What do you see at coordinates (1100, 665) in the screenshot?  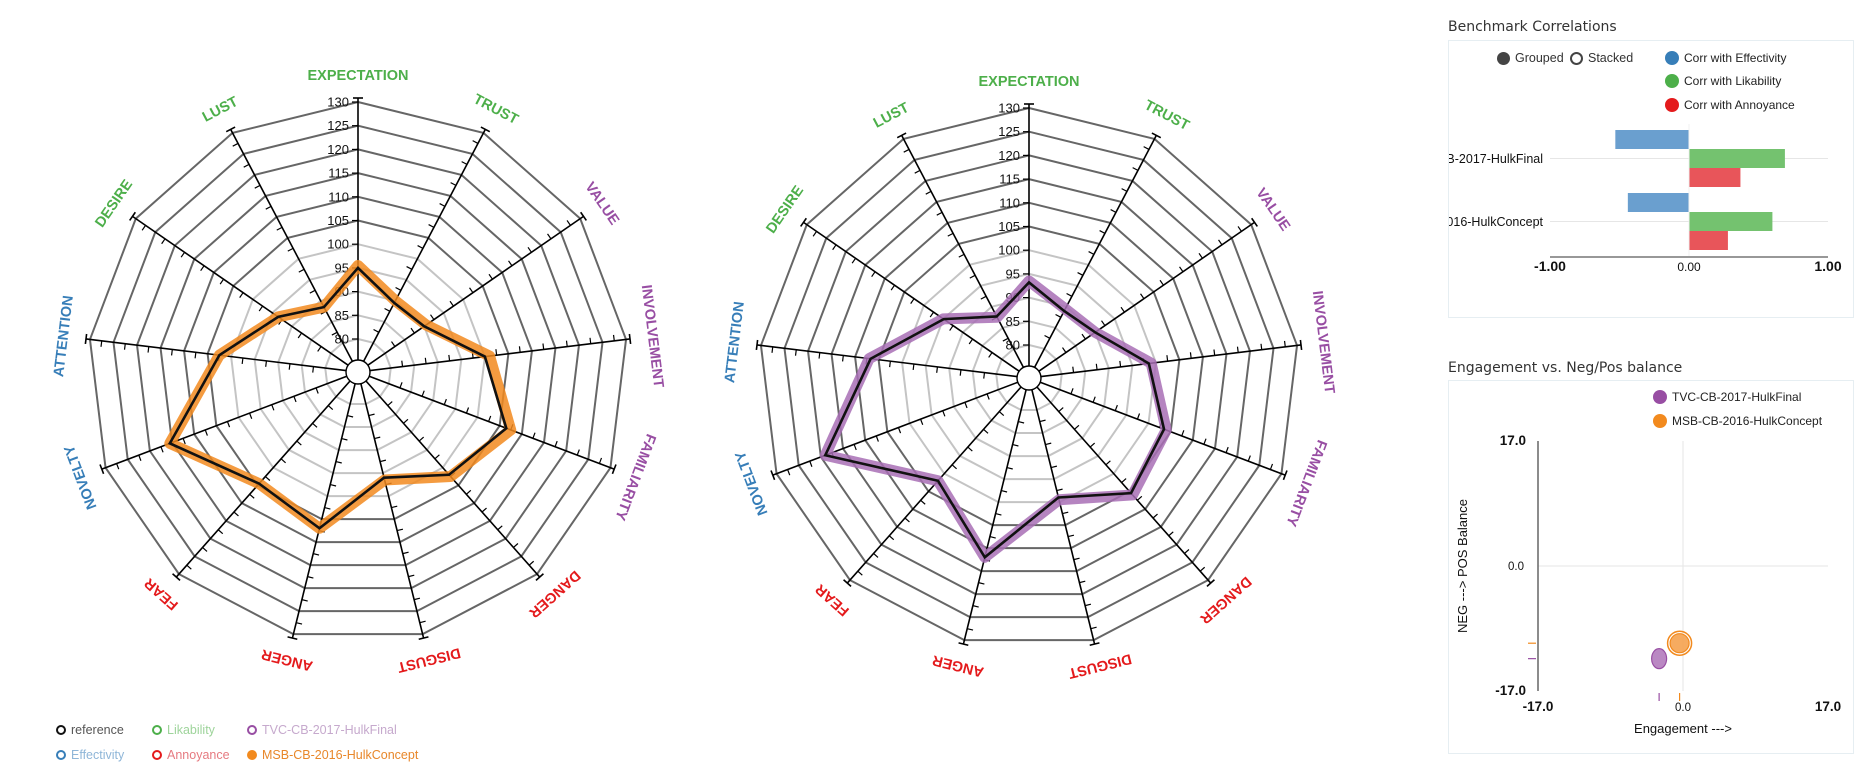 I see `radar-axis-label-disgust: DISGUST` at bounding box center [1100, 665].